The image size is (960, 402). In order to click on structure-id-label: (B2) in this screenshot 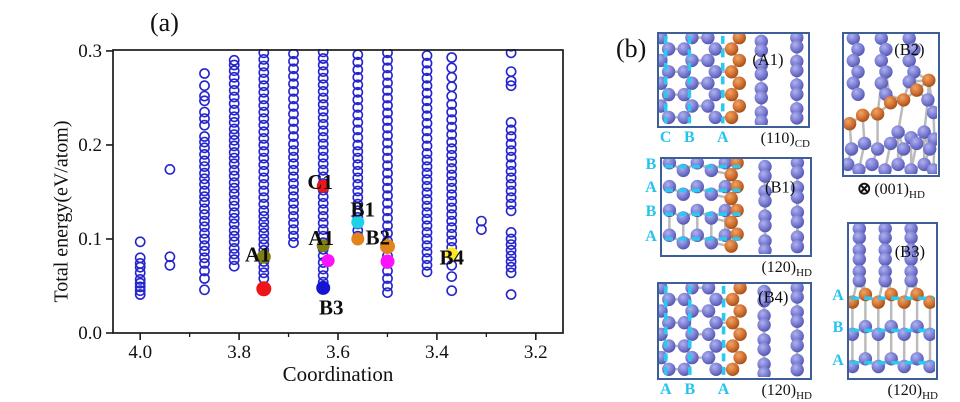, I will do `click(909, 49)`.